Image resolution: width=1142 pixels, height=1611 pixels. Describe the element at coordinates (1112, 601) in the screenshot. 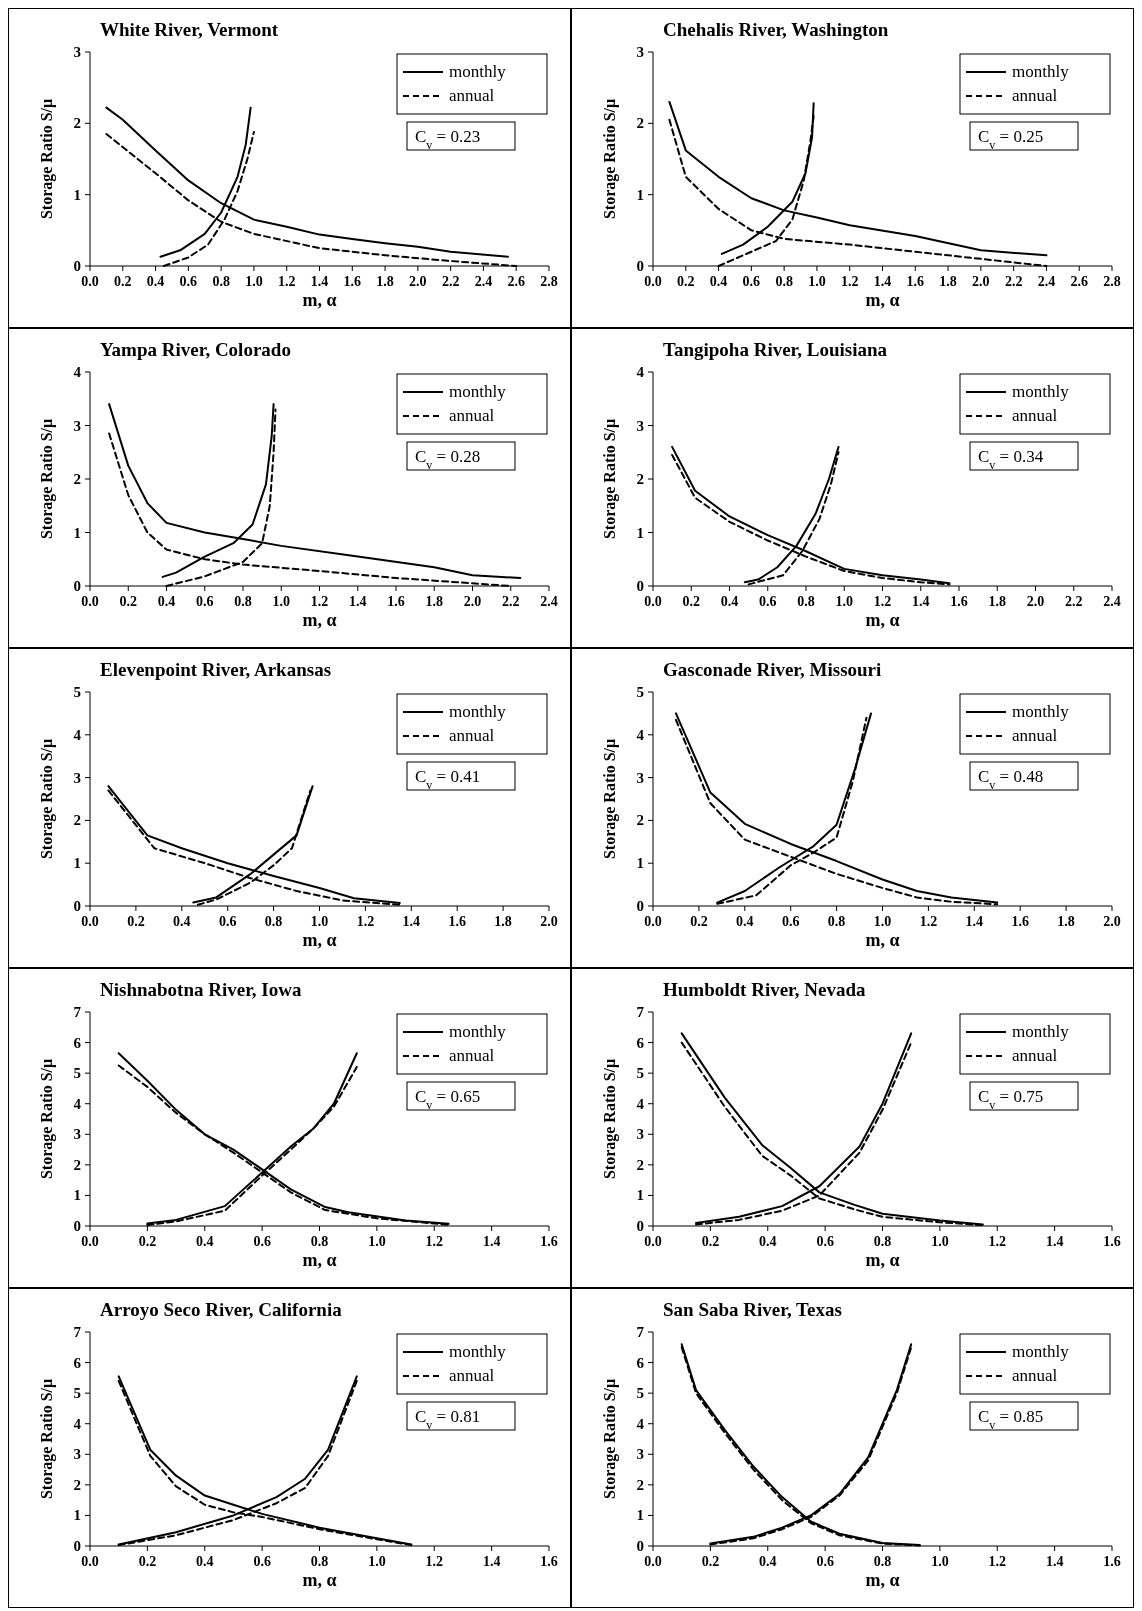

I see `x-tick-label: 2.4` at that location.